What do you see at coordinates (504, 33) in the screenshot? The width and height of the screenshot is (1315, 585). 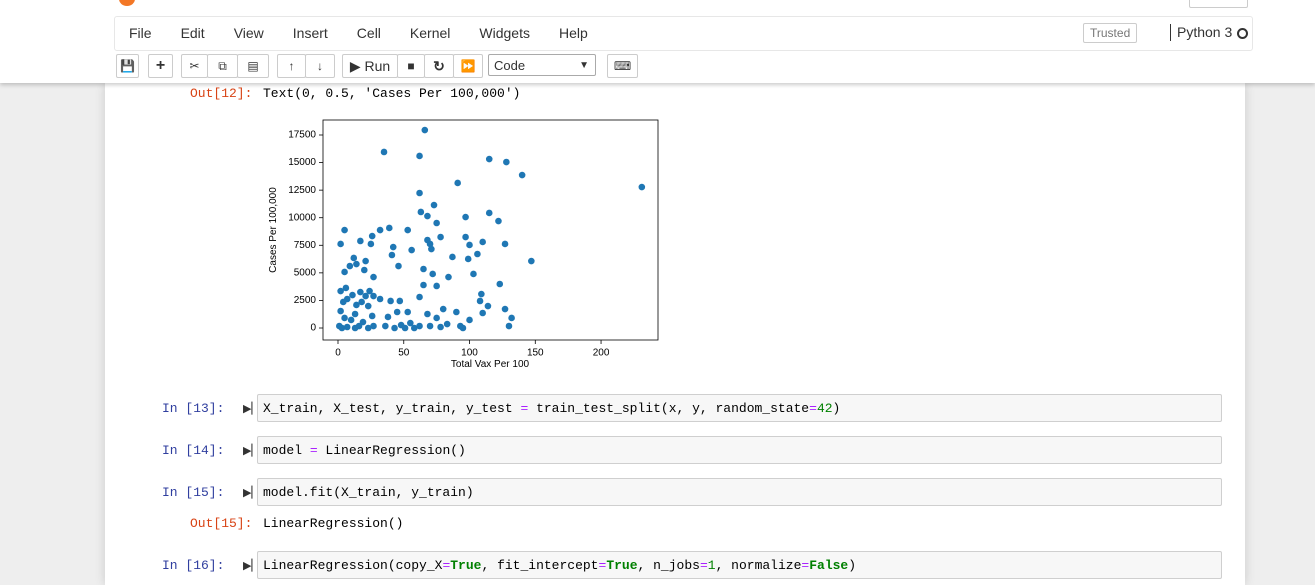 I see `menu-item: Widgets` at bounding box center [504, 33].